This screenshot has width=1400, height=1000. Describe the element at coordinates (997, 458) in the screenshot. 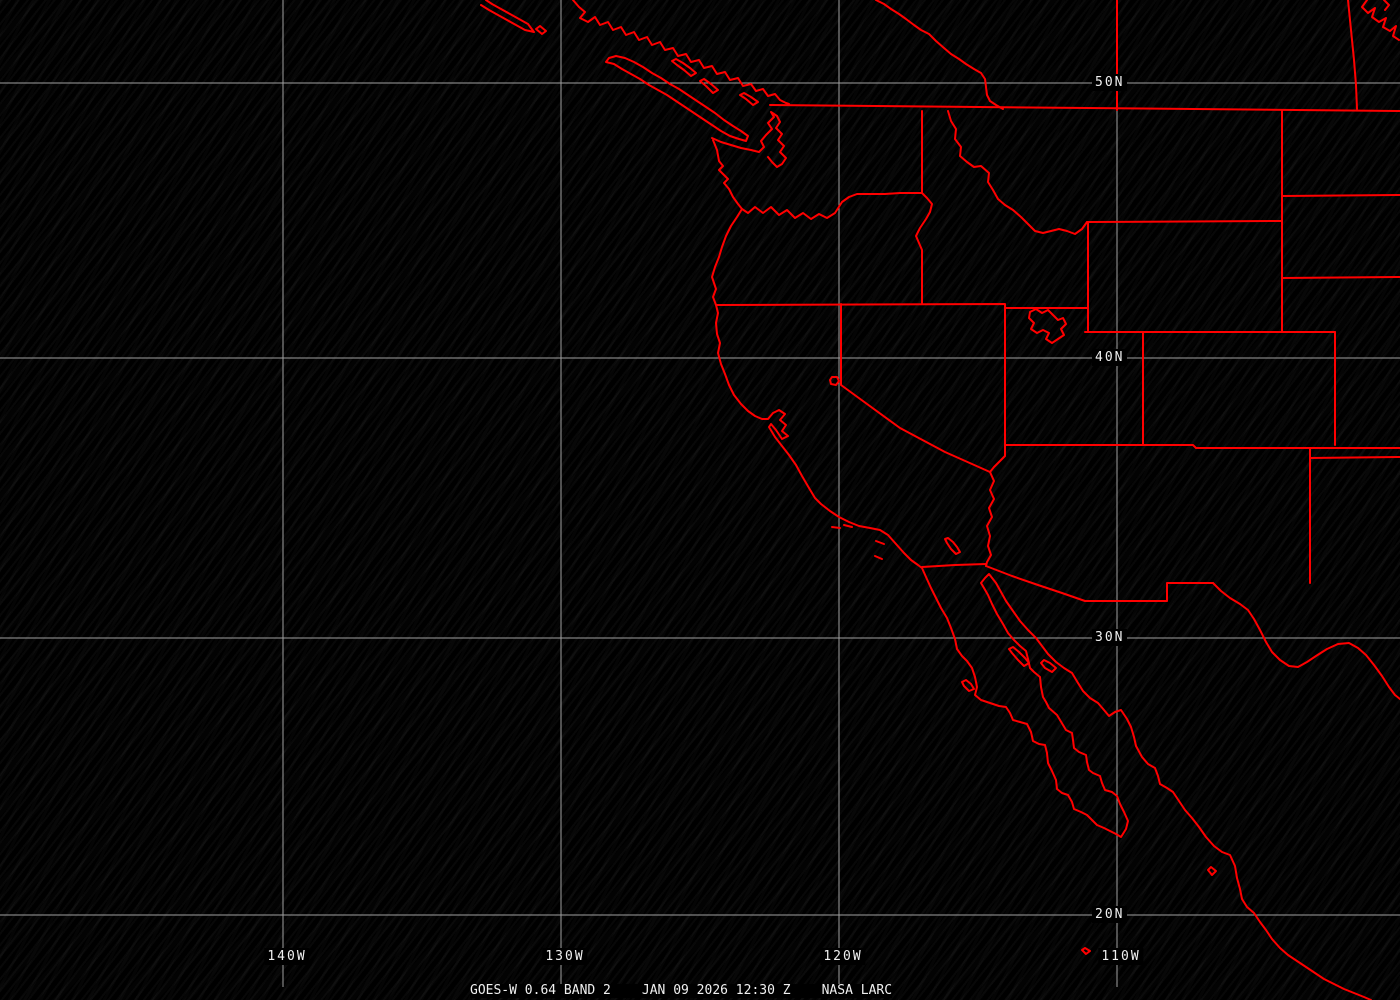

I see `map-nv-az-border` at that location.